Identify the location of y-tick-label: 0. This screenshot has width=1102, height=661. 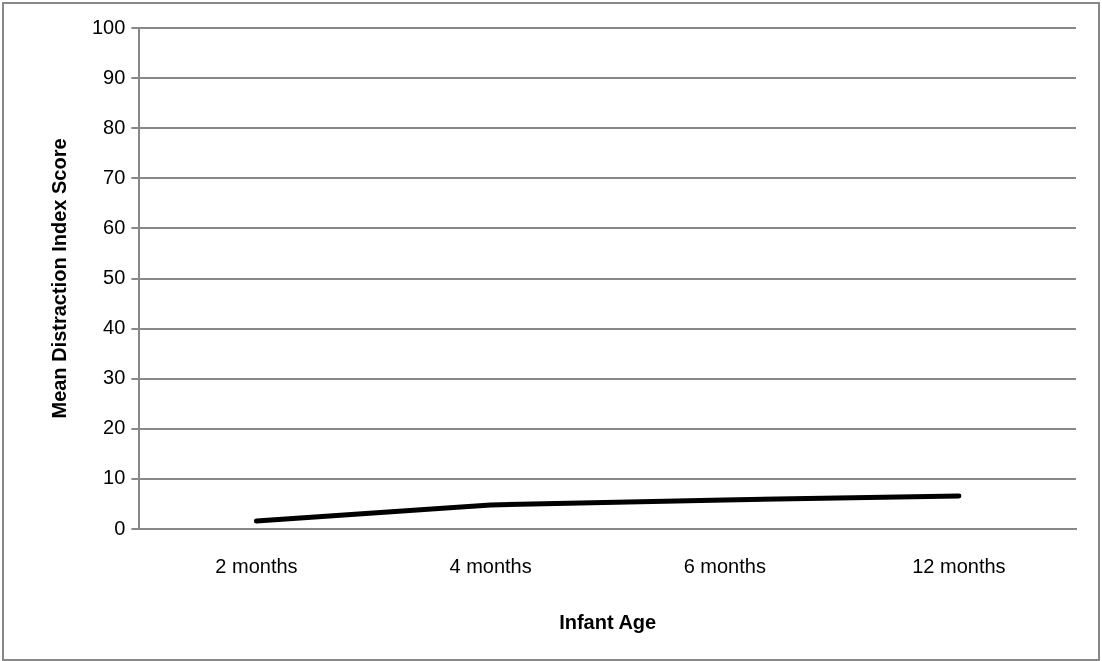
(120, 527).